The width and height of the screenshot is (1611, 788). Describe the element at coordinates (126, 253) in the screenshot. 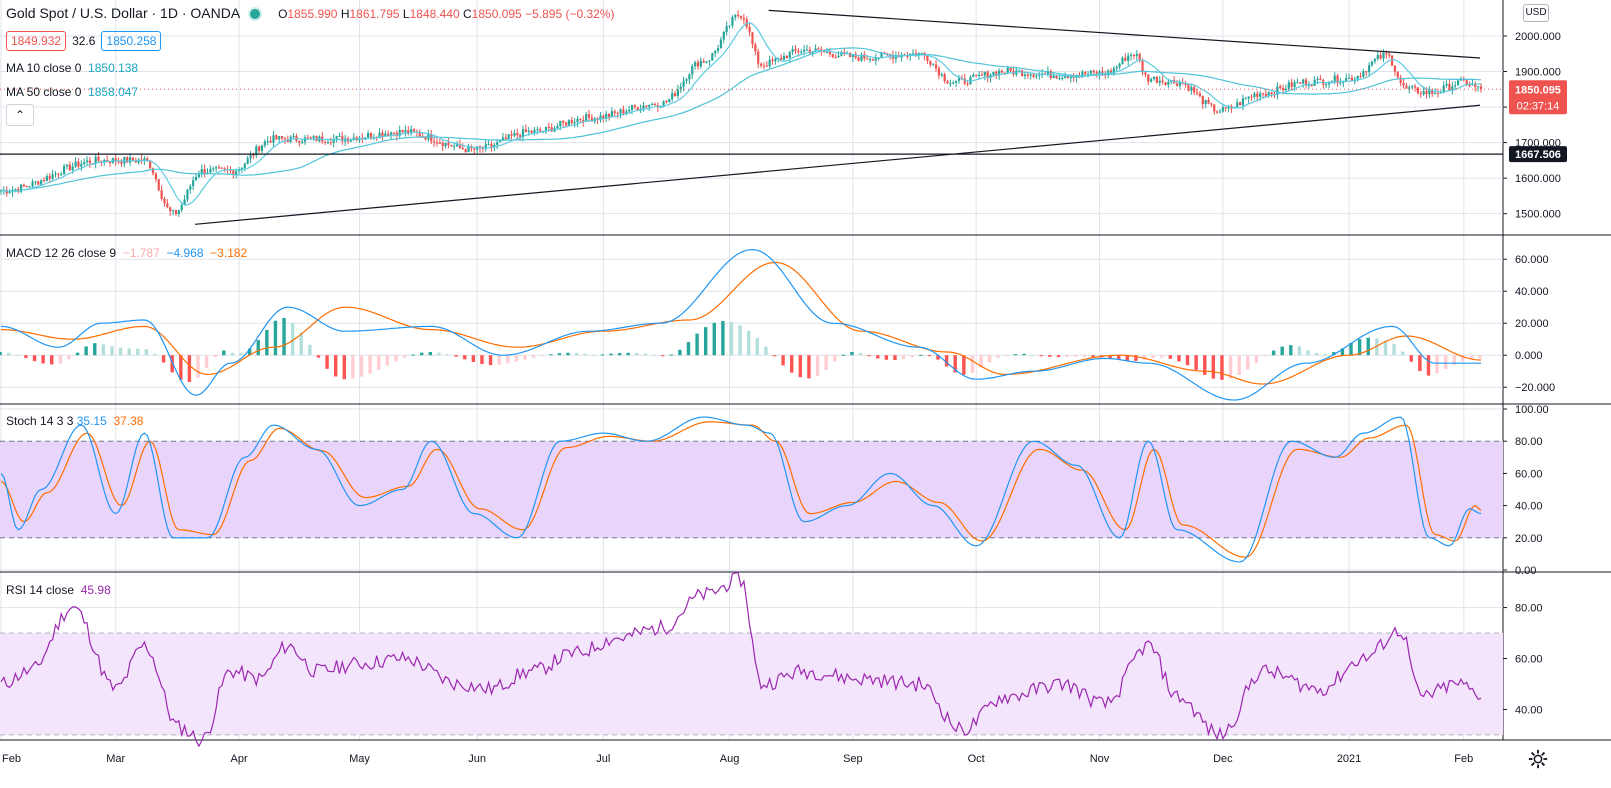

I see `macd-legend: MACD 12 26 close 9 −1.787 −4.968 −3.182` at that location.